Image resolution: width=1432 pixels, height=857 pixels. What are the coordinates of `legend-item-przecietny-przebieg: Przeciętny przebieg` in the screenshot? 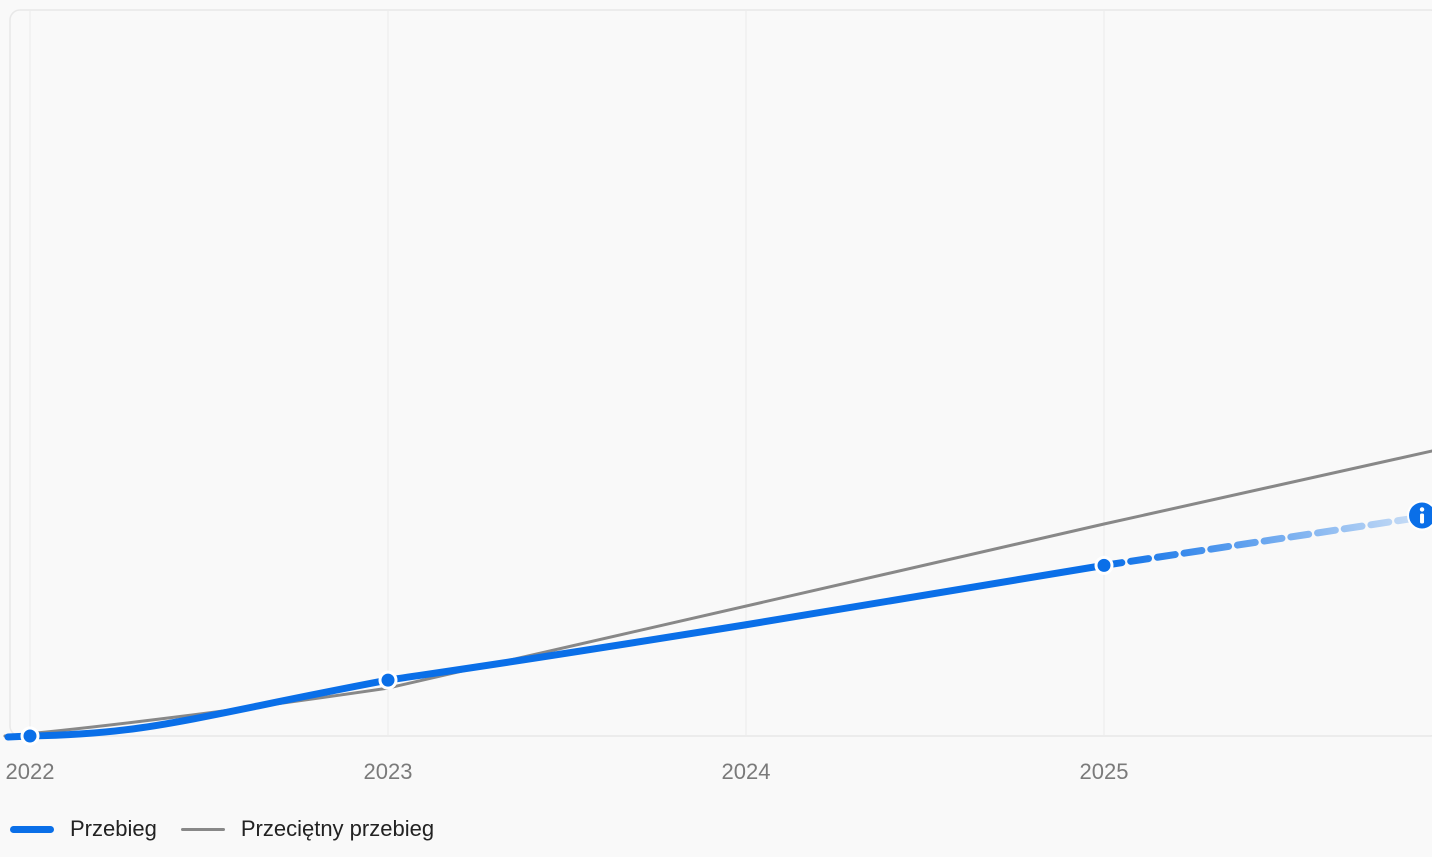 It's located at (307, 829).